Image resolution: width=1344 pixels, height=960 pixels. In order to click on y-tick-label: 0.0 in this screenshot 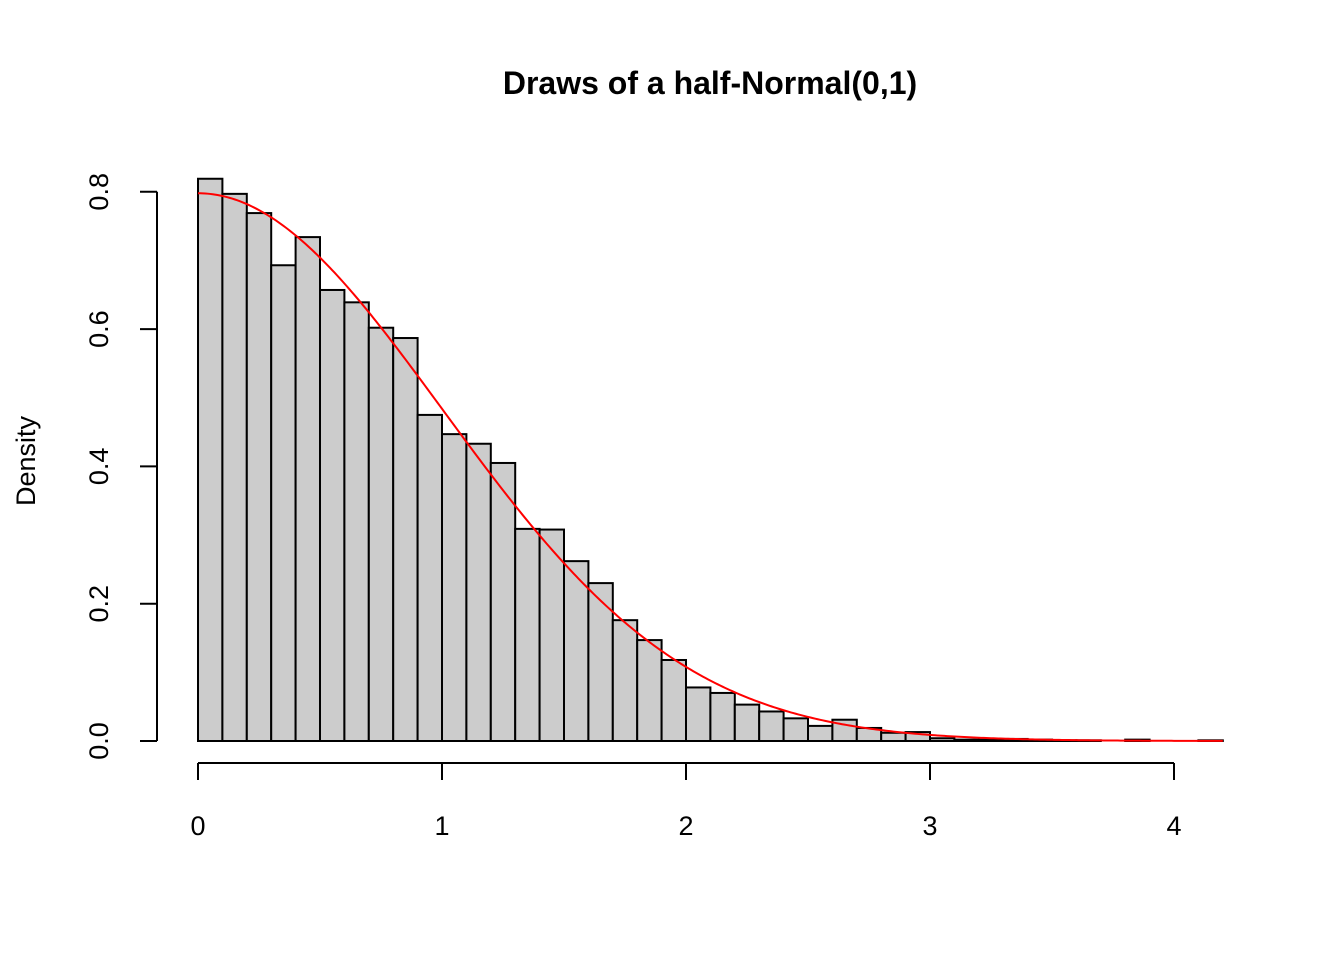, I will do `click(99, 741)`.